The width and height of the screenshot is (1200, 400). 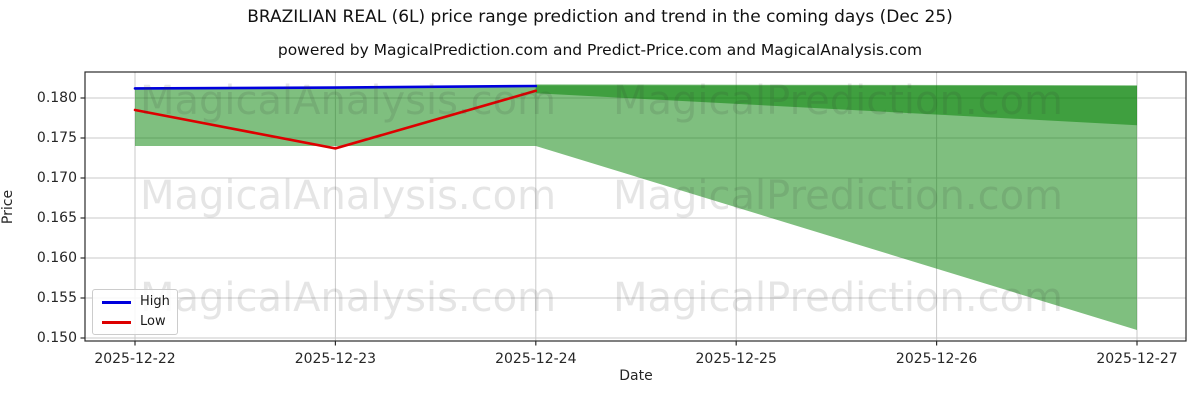 I want to click on x-axis-title: Date, so click(x=636, y=376).